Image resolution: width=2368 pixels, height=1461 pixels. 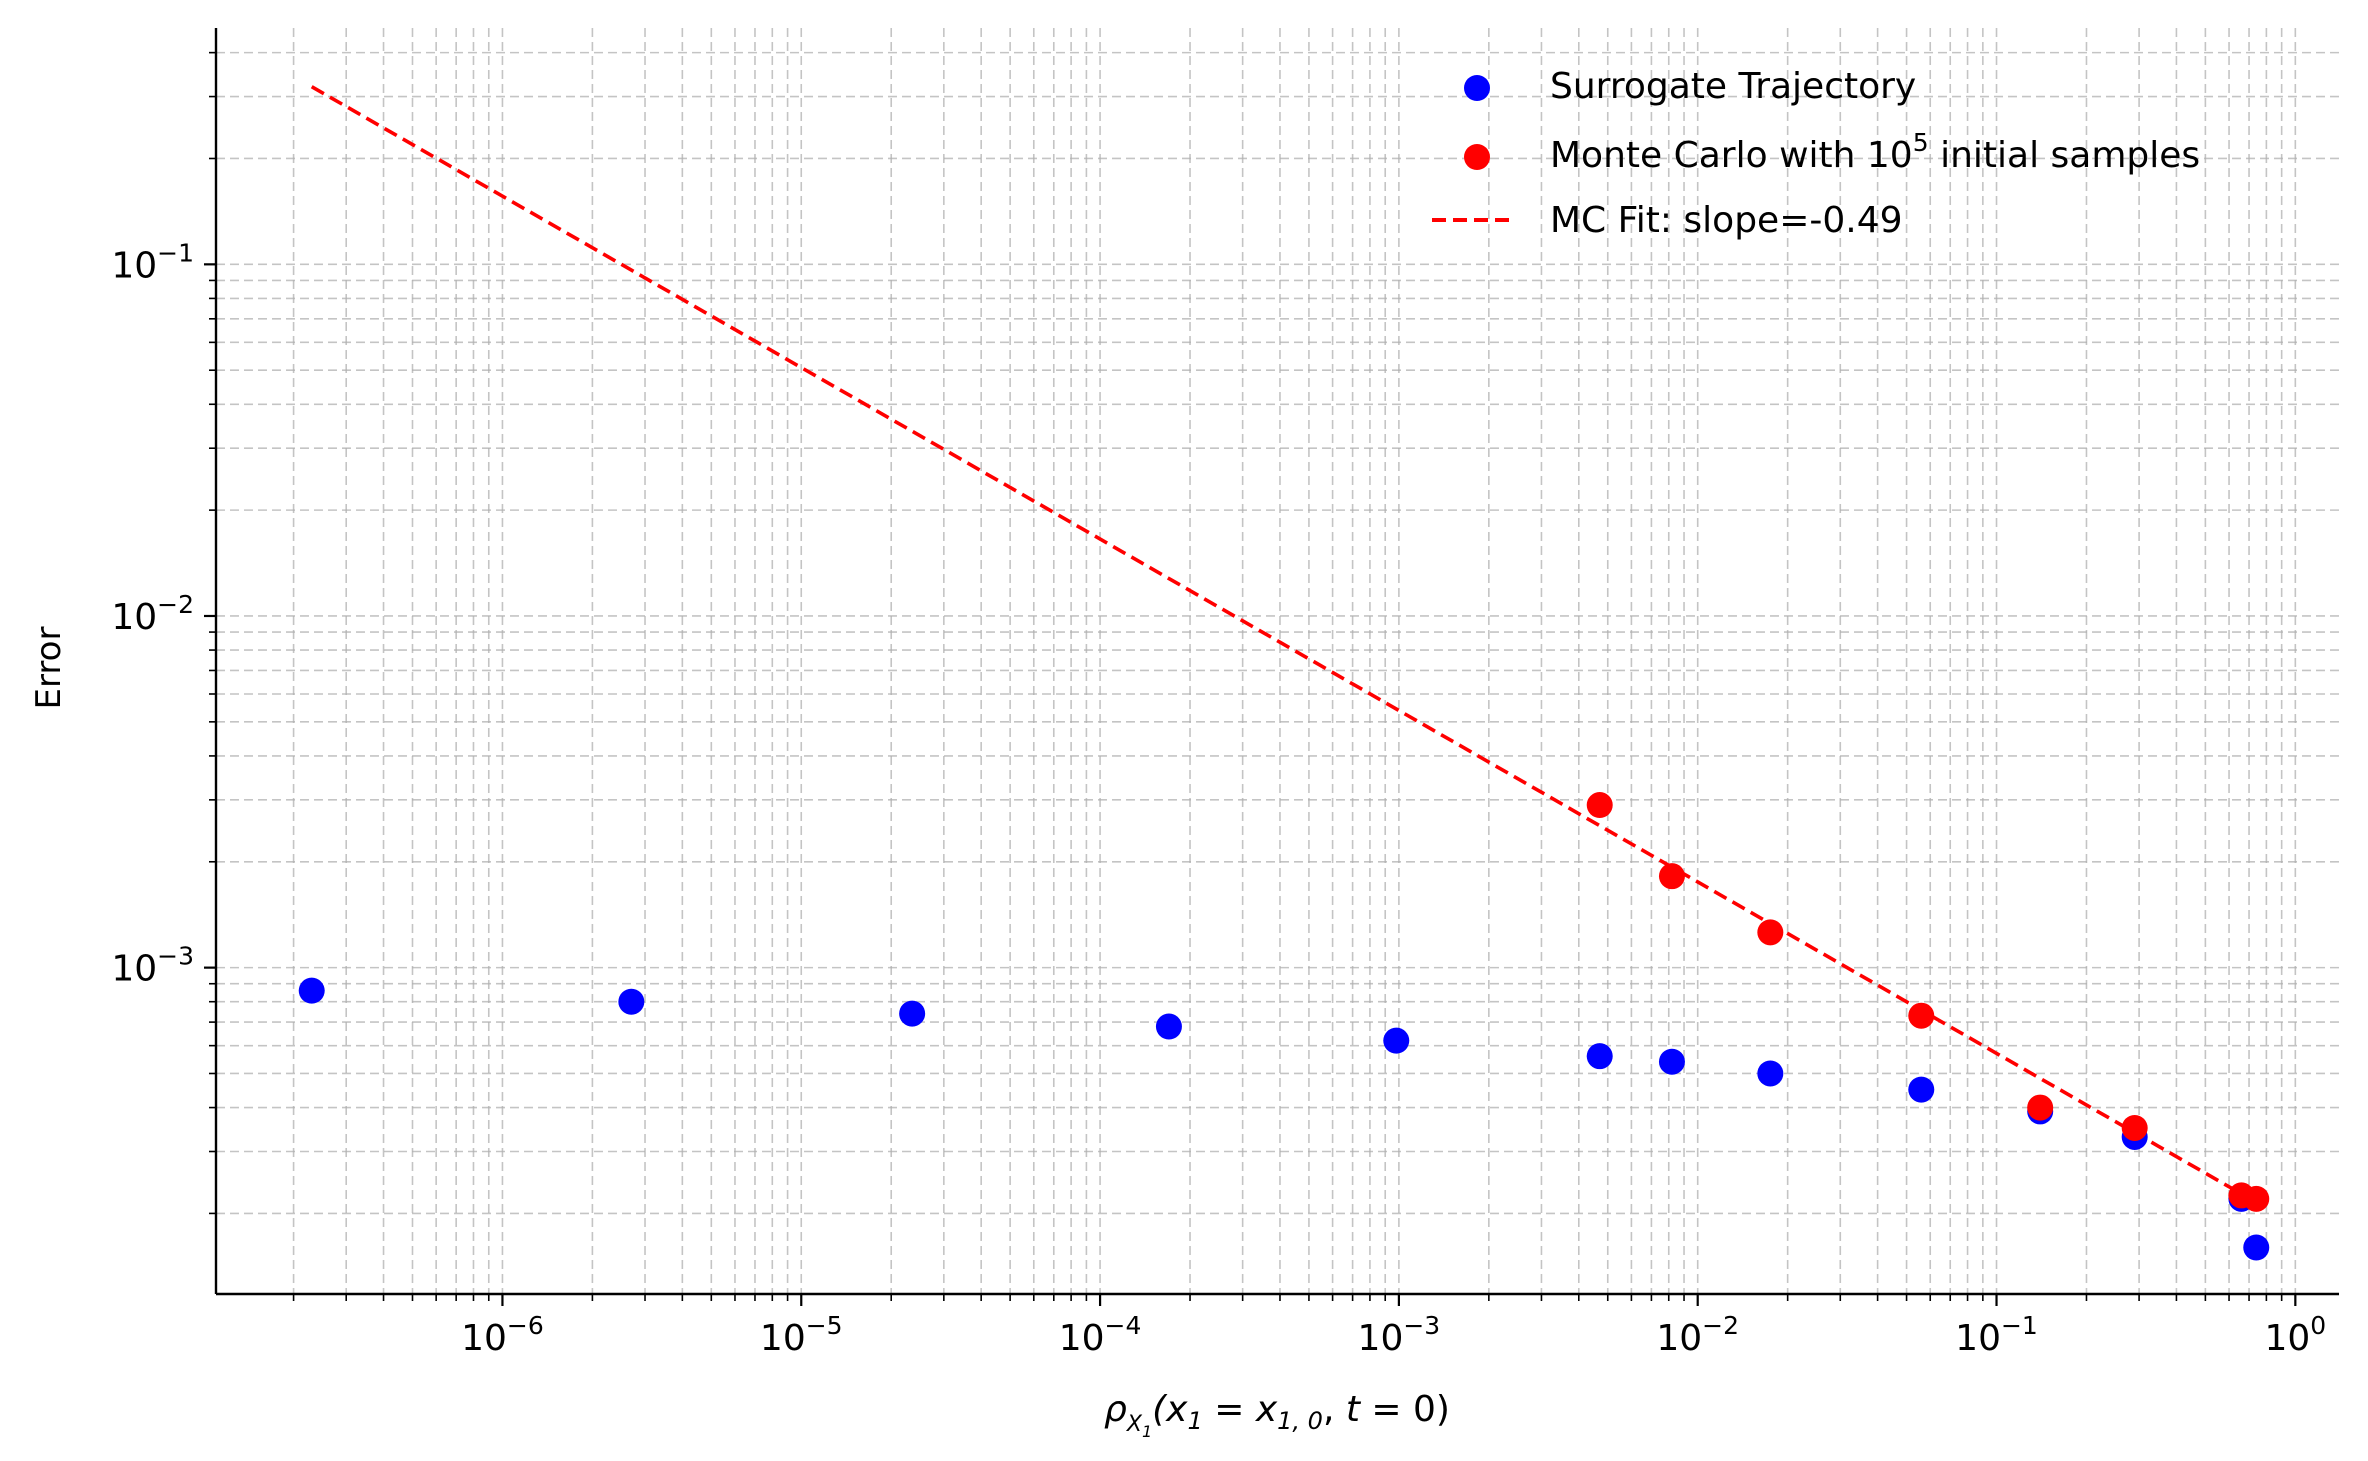 I want to click on x-tick-label: 10⁻⁴, so click(x=1100, y=1335).